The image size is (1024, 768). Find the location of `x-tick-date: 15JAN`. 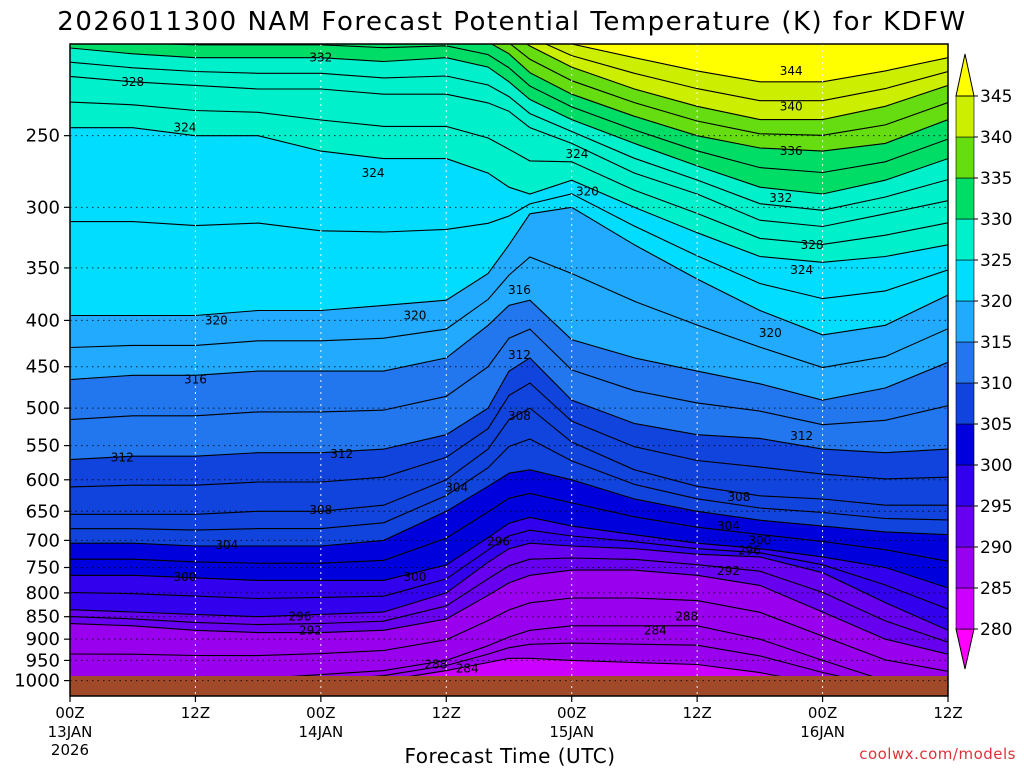

x-tick-date: 15JAN is located at coordinates (571, 732).